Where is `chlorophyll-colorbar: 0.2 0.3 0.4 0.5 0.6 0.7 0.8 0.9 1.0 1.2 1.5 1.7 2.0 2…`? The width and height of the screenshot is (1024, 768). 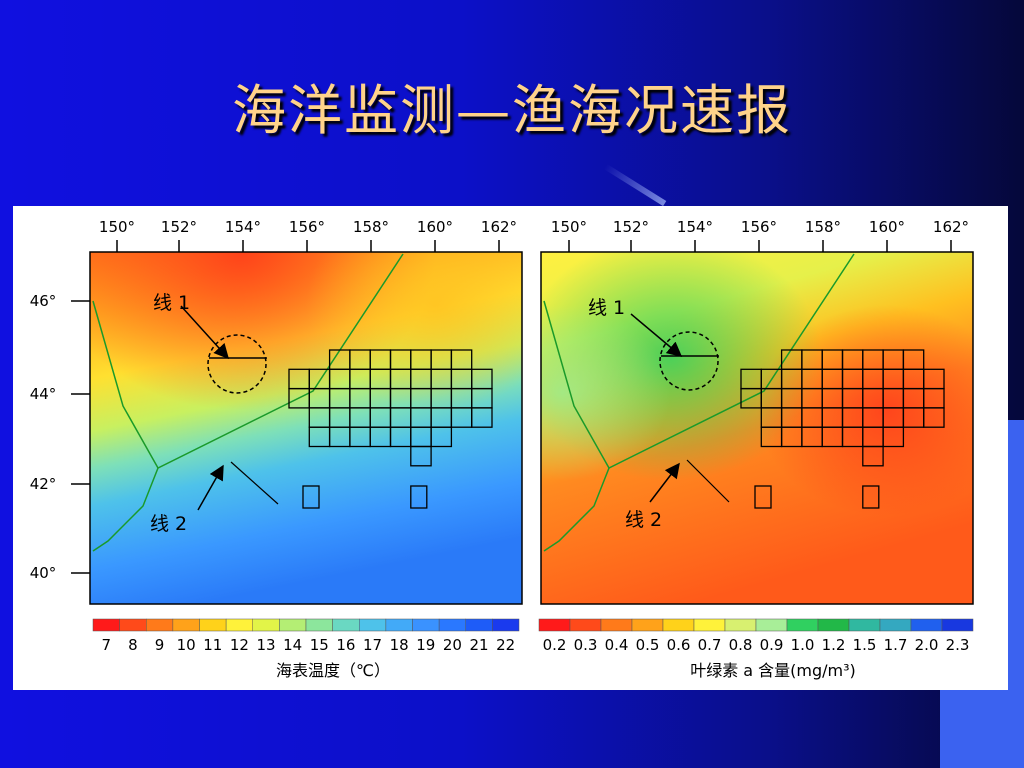 chlorophyll-colorbar: 0.2 0.3 0.4 0.5 0.6 0.7 0.8 0.9 1.0 1.2 1.5 1.7 2.0 2… is located at coordinates (756, 636).